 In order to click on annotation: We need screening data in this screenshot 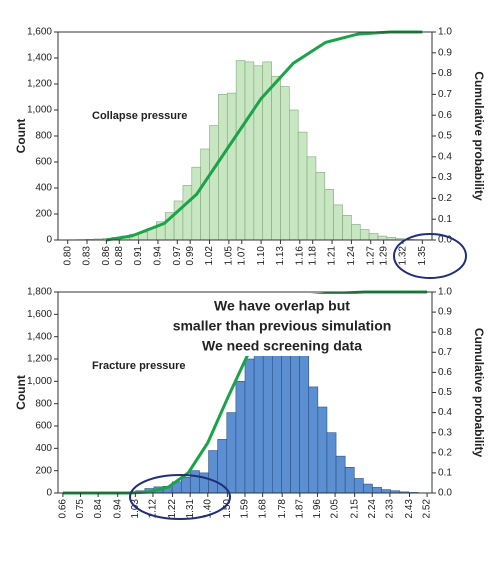, I will do `click(282, 346)`.